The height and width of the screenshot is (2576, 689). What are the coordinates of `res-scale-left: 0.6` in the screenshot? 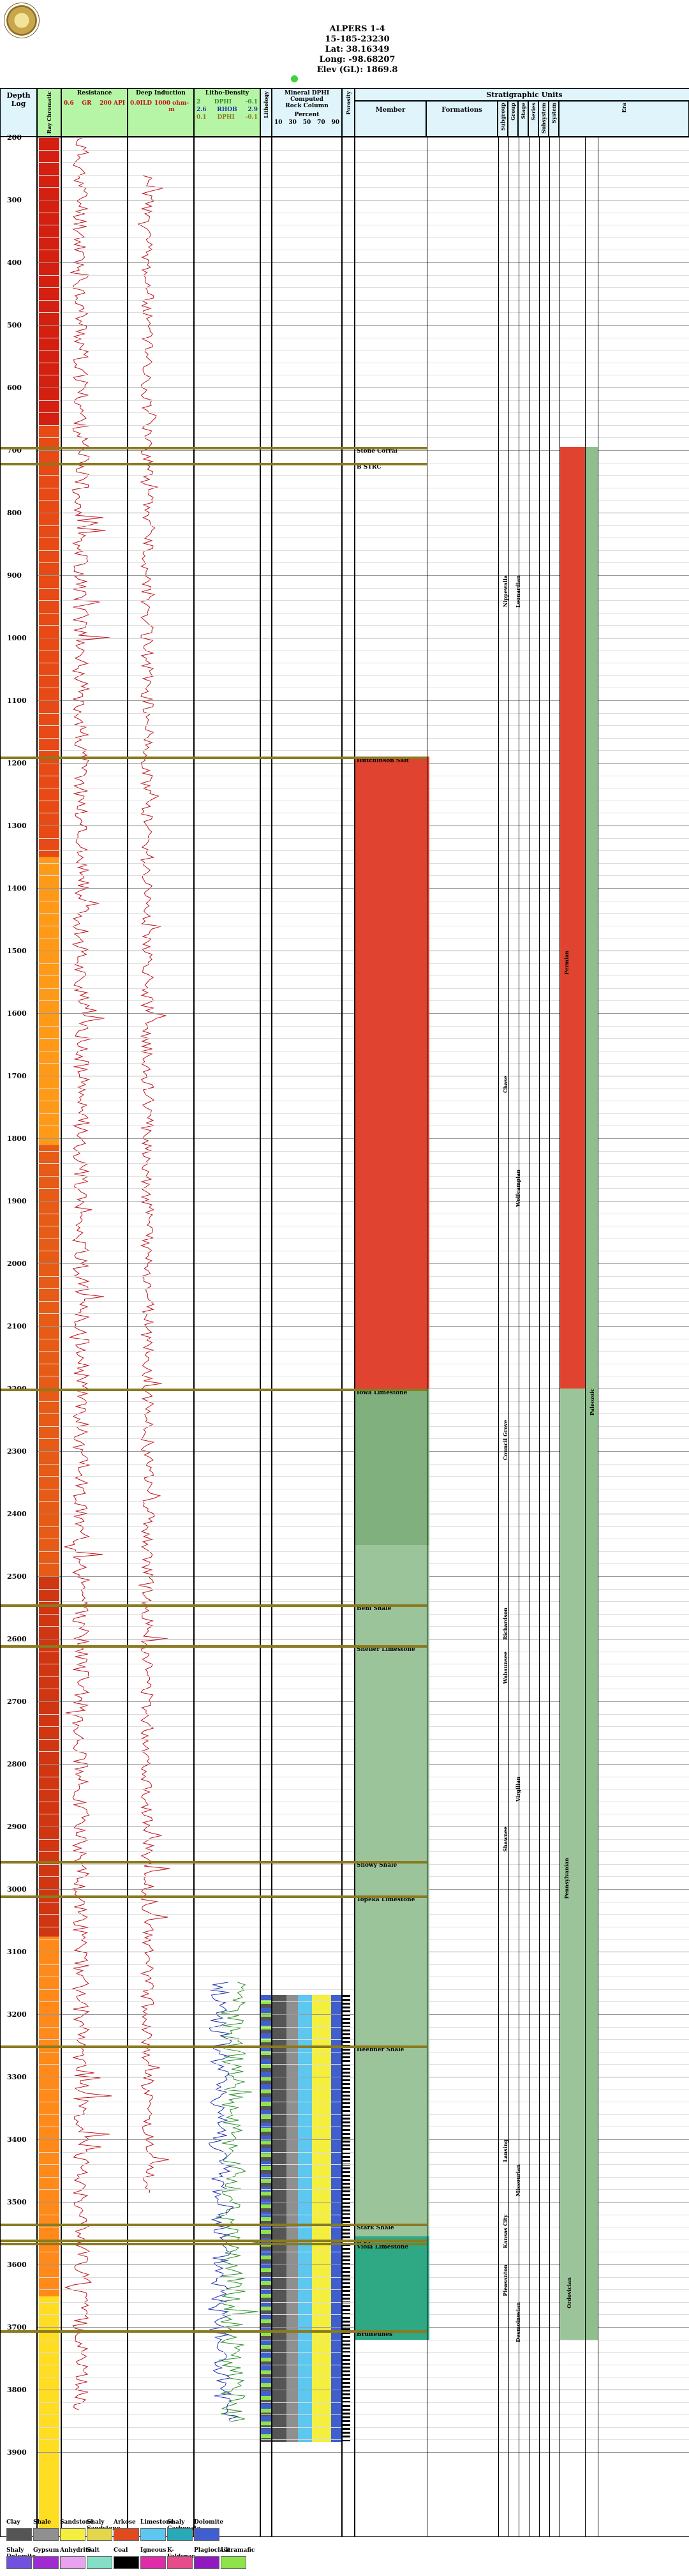 It's located at (69, 103).